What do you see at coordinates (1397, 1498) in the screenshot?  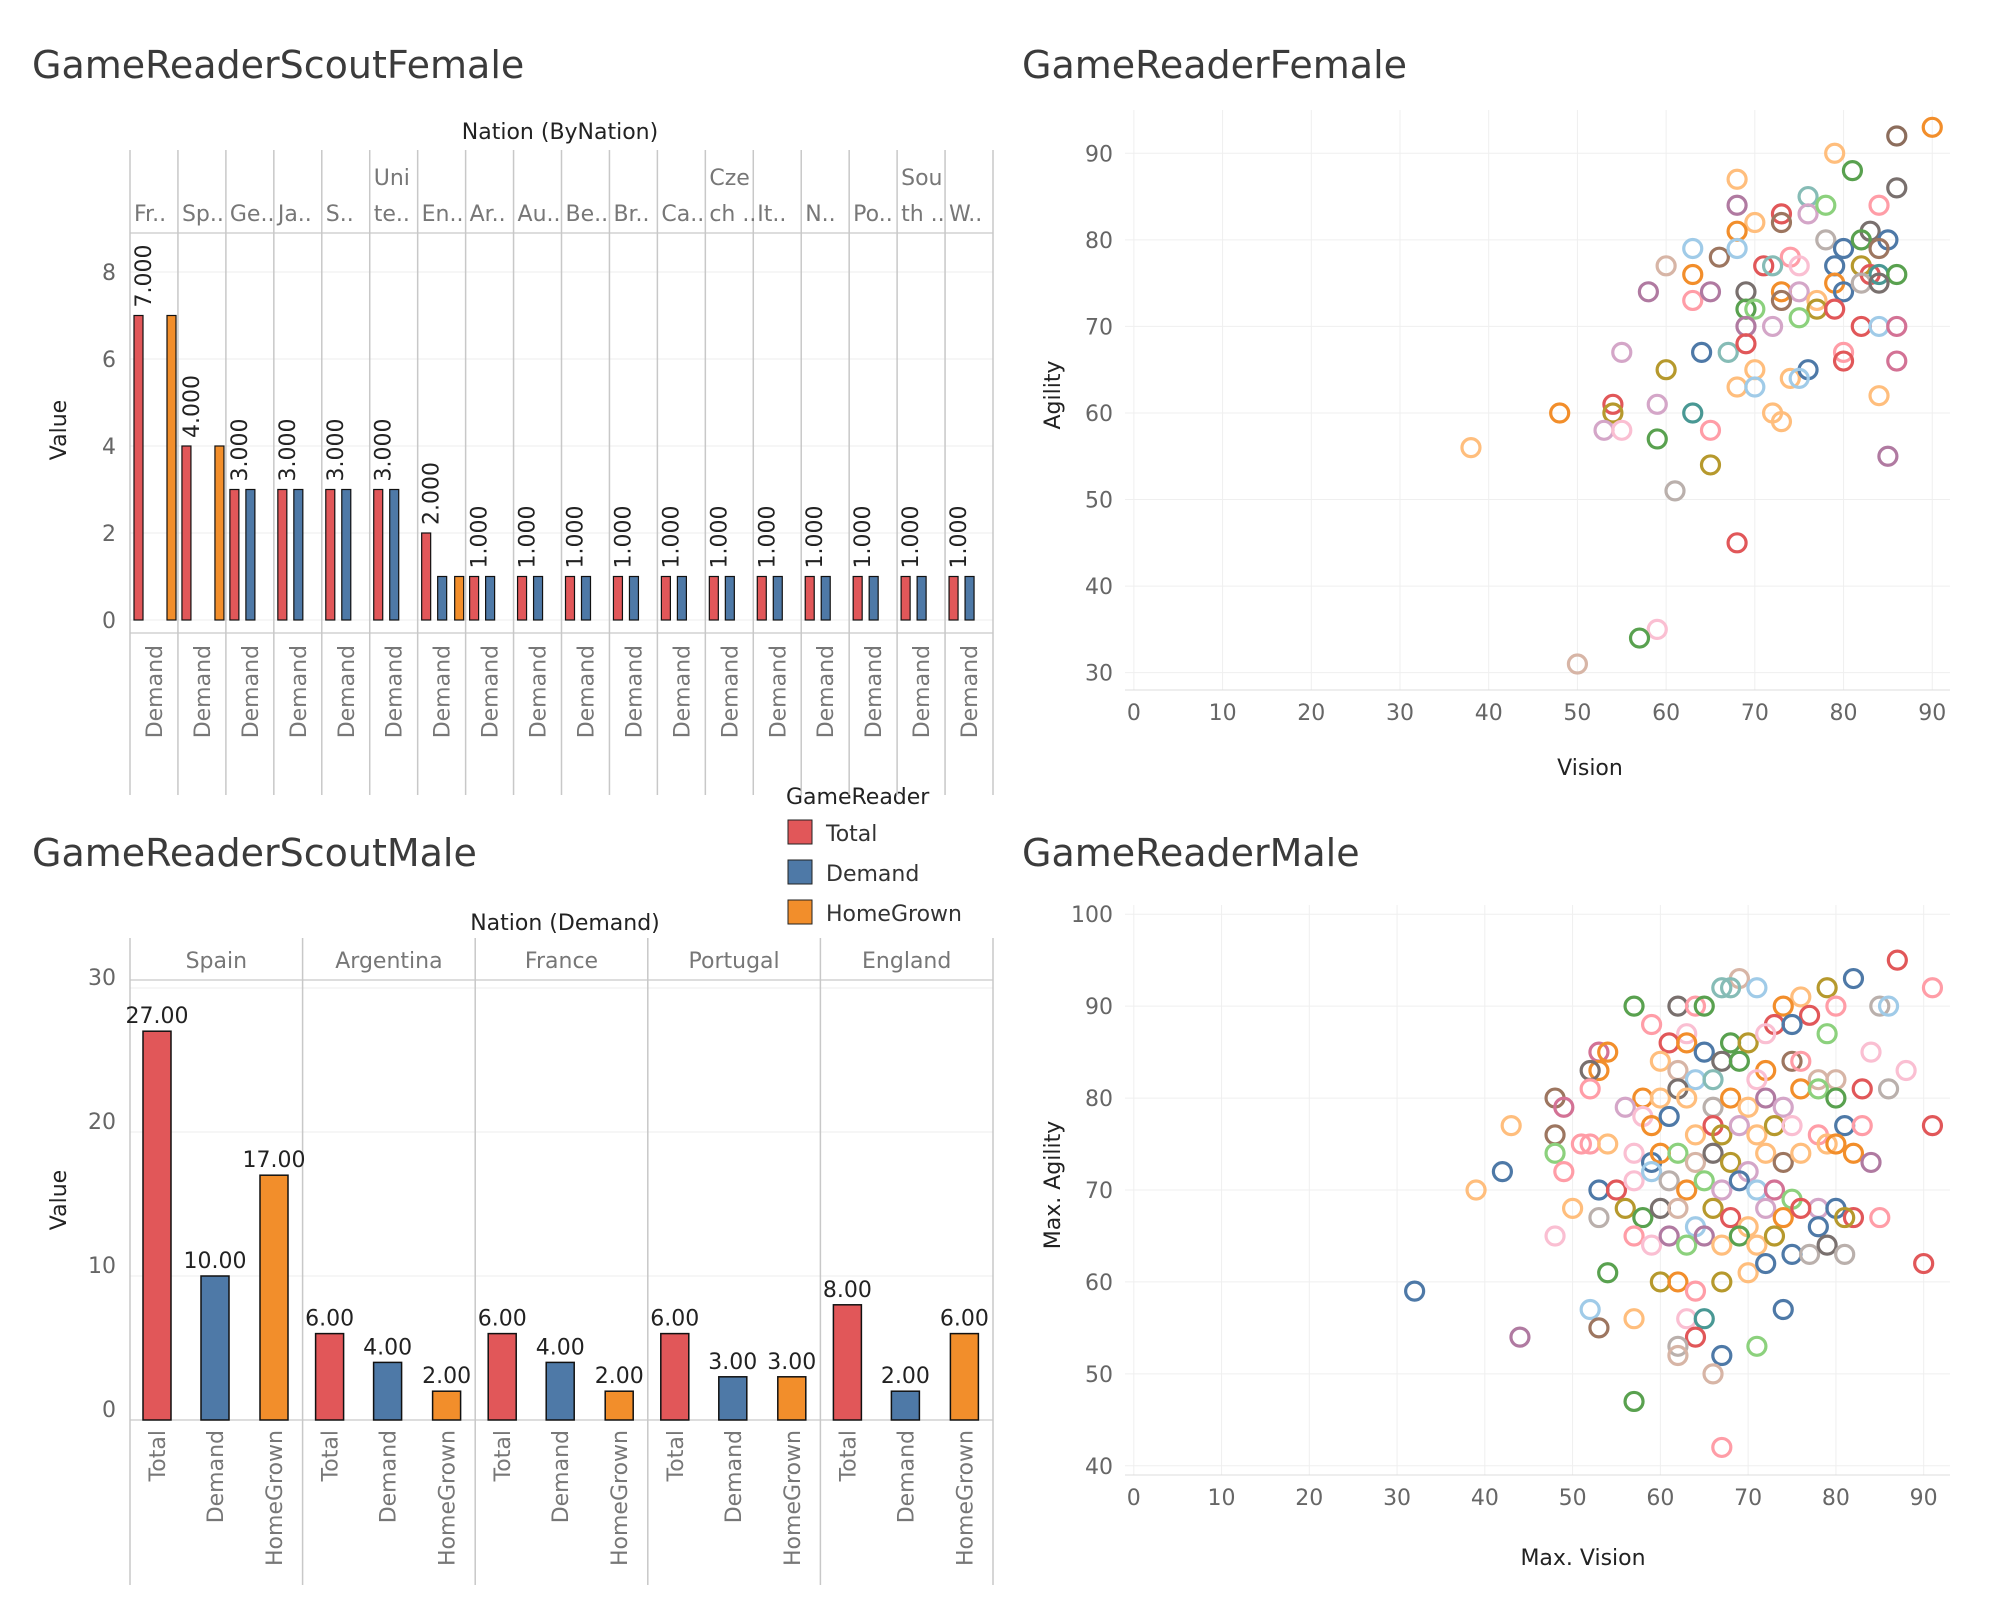 I see `male-scatter-x-tick: 30` at bounding box center [1397, 1498].